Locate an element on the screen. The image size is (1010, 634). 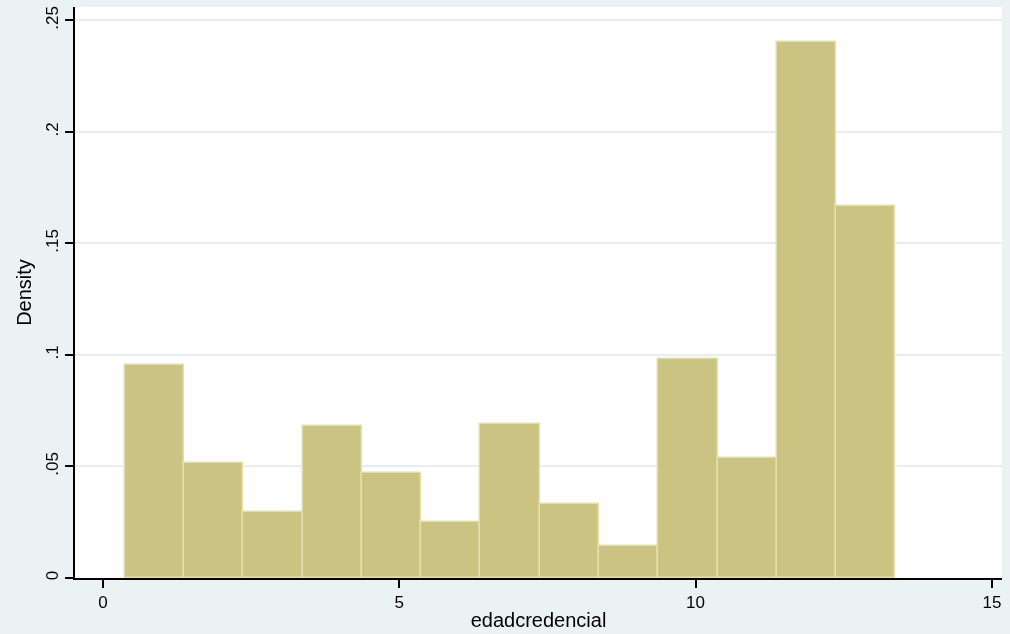
y-tick-label: .1 is located at coordinates (53, 352).